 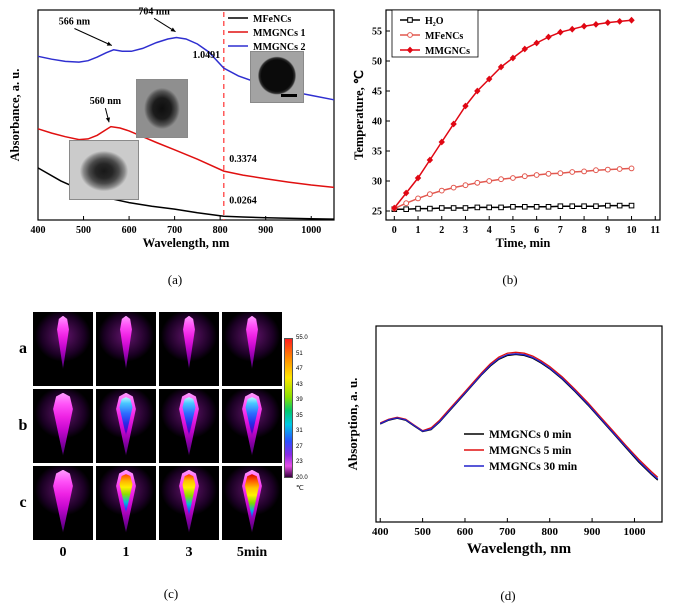 What do you see at coordinates (632, 230) in the screenshot?
I see `svg-text: 10` at bounding box center [632, 230].